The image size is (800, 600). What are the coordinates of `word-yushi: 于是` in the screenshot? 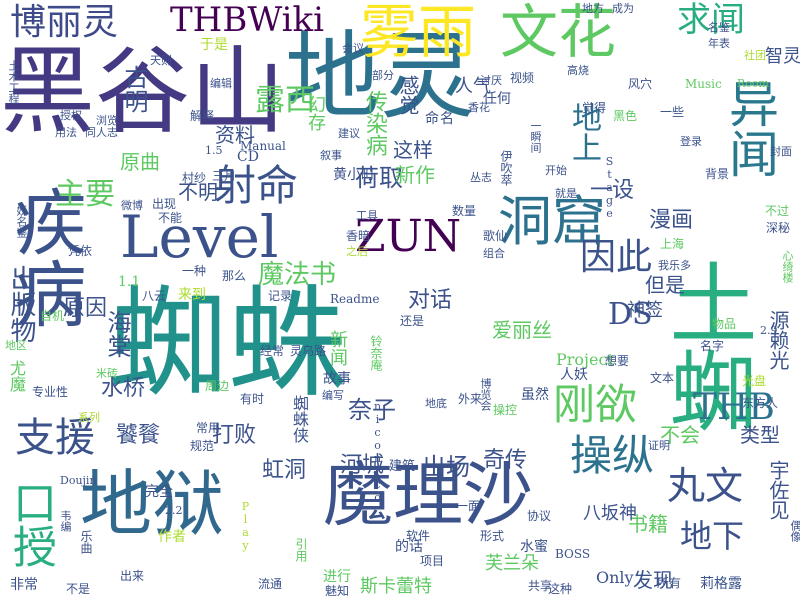 It's located at (214, 45).